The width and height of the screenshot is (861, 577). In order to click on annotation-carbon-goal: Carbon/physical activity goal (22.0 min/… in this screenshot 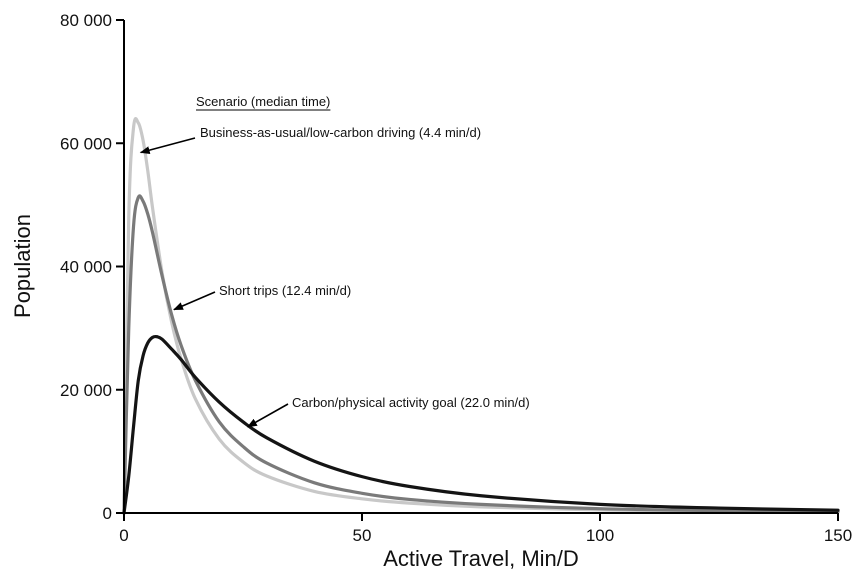, I will do `click(411, 402)`.